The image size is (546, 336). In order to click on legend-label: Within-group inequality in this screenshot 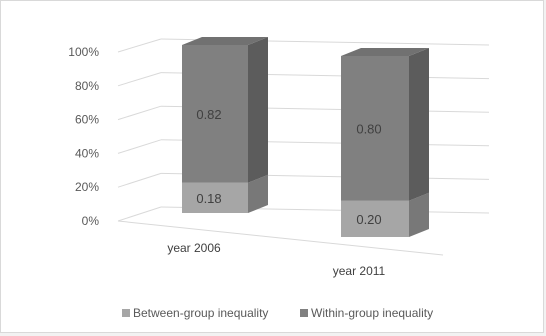, I will do `click(372, 313)`.